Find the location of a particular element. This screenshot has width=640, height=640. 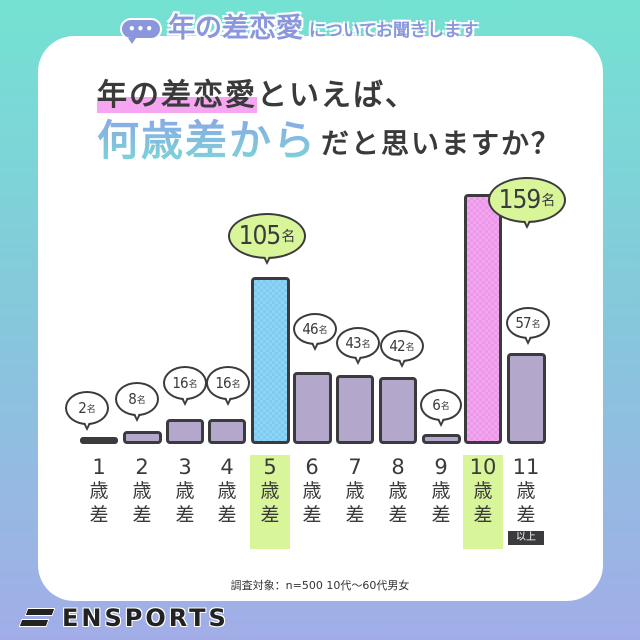

value-bubble-7: 43 名 is located at coordinates (358, 346).